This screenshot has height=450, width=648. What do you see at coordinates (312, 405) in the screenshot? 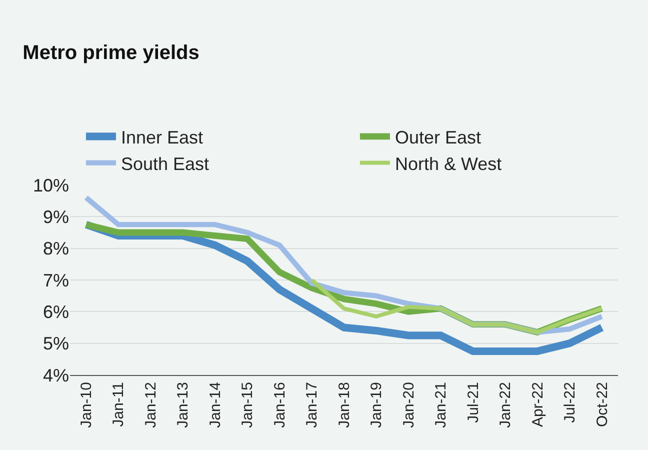
I see `x-tick-label: Jan-17` at bounding box center [312, 405].